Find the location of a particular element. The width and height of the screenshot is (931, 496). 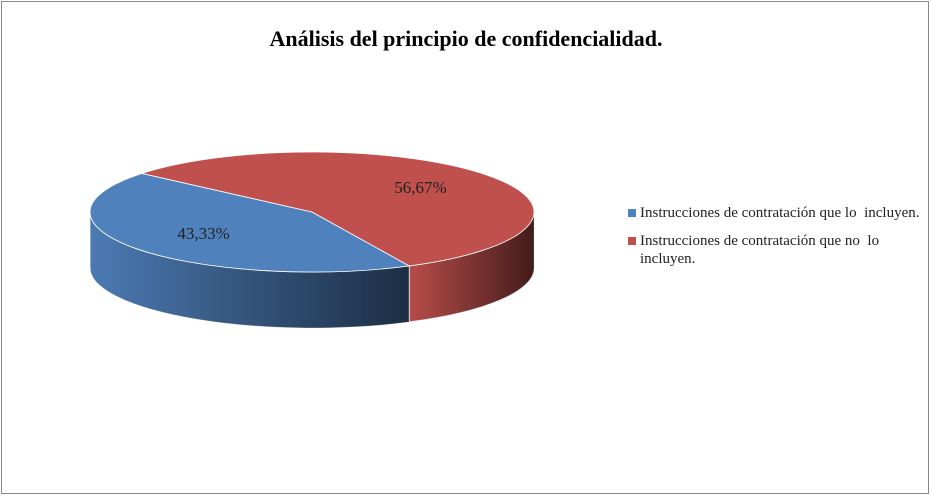

data-label: 56,67% is located at coordinates (420, 187).